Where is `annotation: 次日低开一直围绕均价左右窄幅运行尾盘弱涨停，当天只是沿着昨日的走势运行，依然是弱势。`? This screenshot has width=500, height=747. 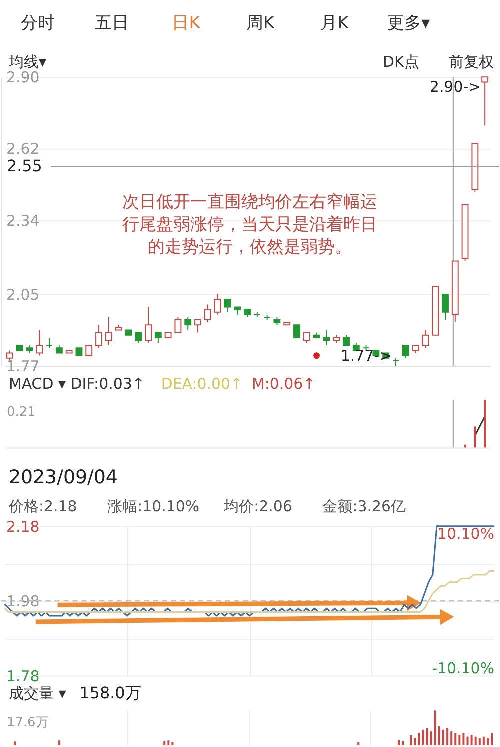
annotation: 次日低开一直围绕均价左右窄幅运行尾盘弱涨停，当天只是沿着昨日的走势运行，依然是弱势。 is located at coordinates (250, 224).